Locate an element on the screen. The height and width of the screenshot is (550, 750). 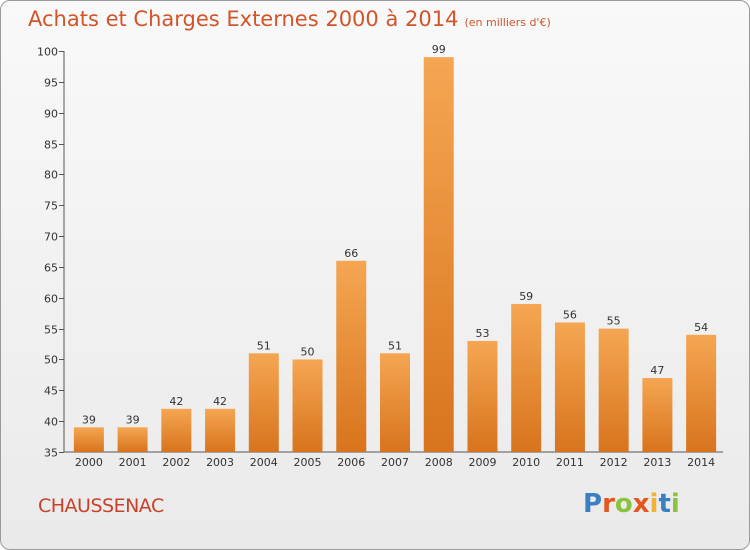
logo-letter: P is located at coordinates (593, 504).